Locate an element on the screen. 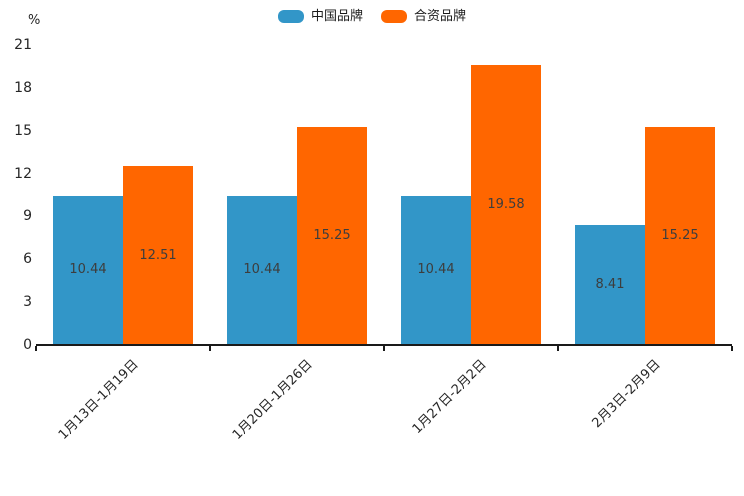  legend: 中国品牌 合资品牌 is located at coordinates (372, 16).